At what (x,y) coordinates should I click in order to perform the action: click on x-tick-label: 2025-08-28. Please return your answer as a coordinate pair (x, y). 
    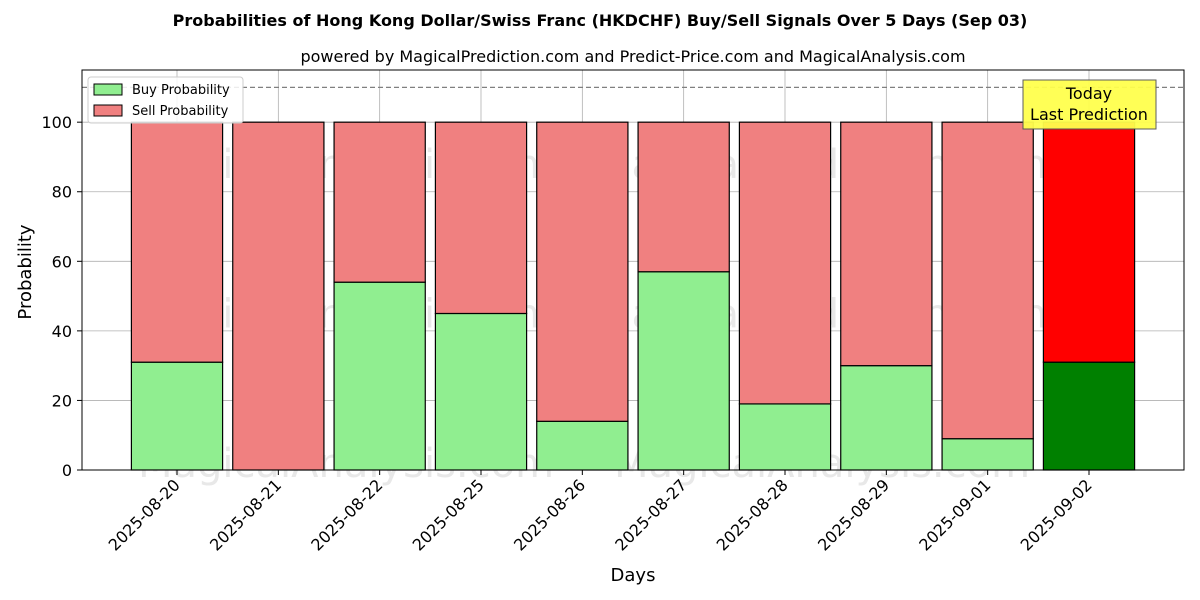
    Looking at the image, I should click on (752, 514).